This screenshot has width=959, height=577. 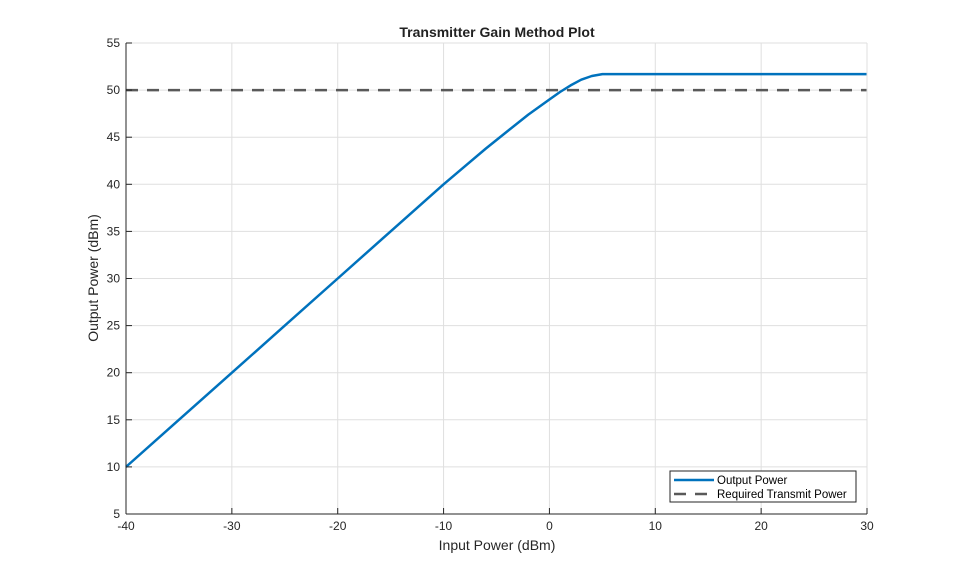 What do you see at coordinates (114, 420) in the screenshot?
I see `y-tick-label: 15` at bounding box center [114, 420].